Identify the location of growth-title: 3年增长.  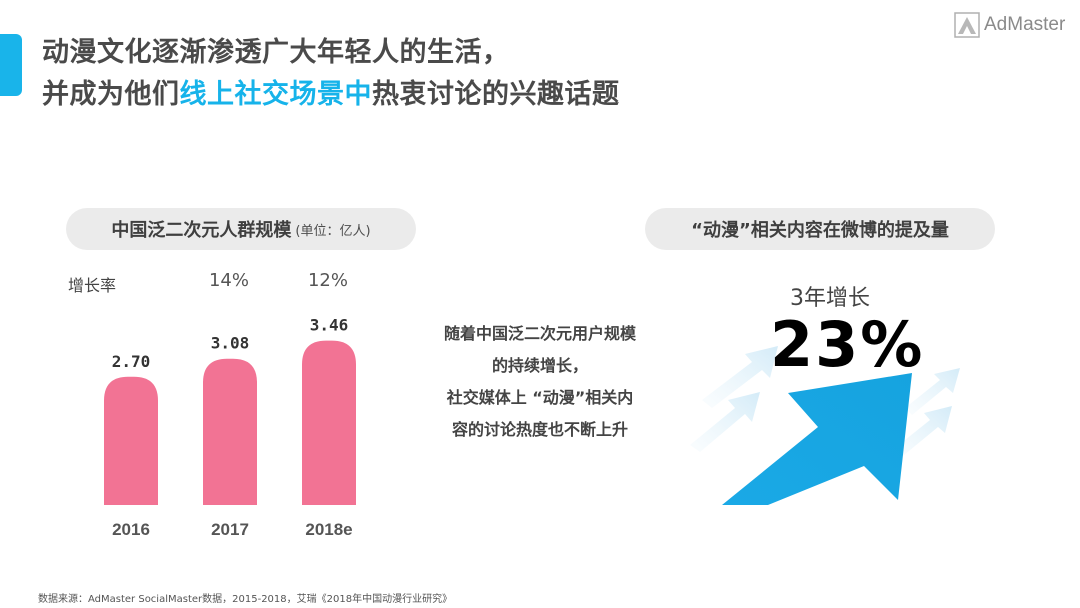
(830, 298).